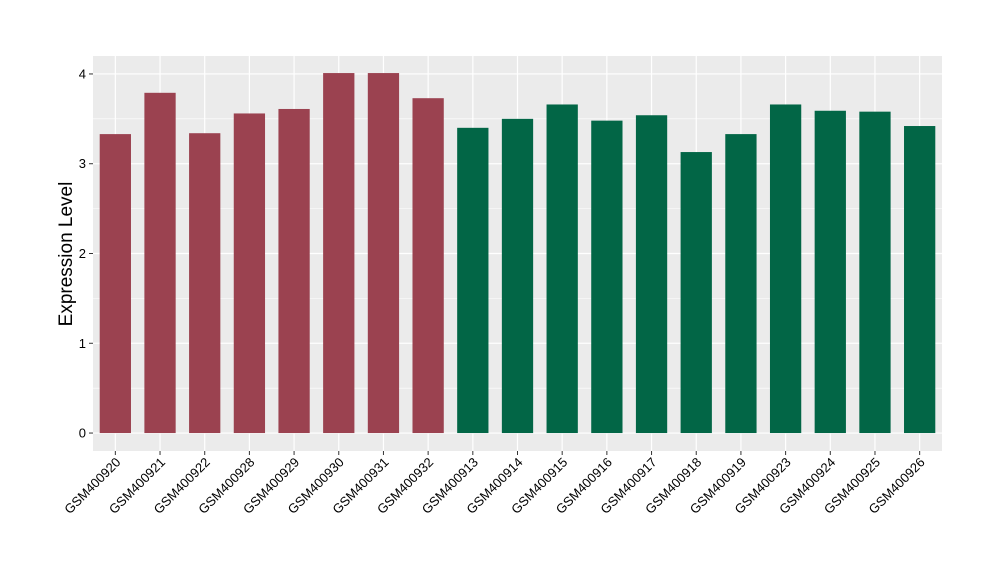  What do you see at coordinates (66, 254) in the screenshot?
I see `y-axis-label: Expression Level` at bounding box center [66, 254].